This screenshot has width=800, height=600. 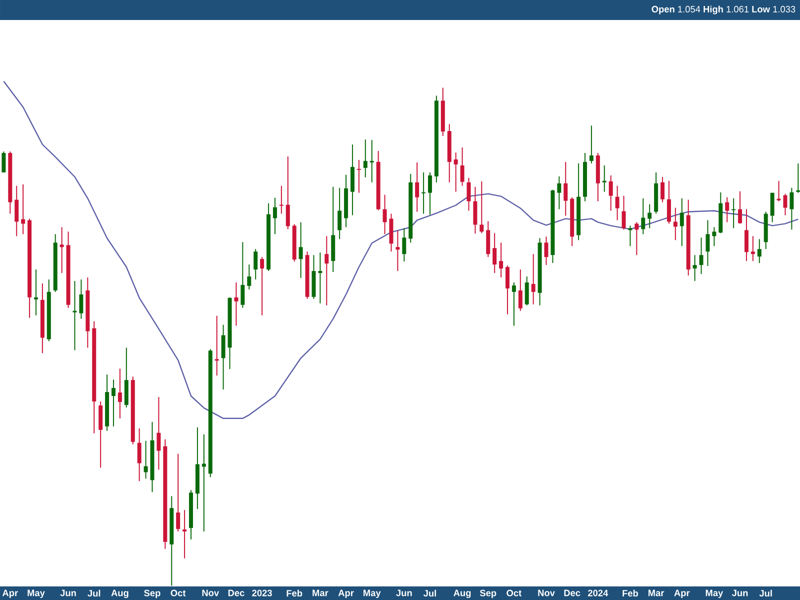 What do you see at coordinates (119, 594) in the screenshot?
I see `x-tick-label: Aug` at bounding box center [119, 594].